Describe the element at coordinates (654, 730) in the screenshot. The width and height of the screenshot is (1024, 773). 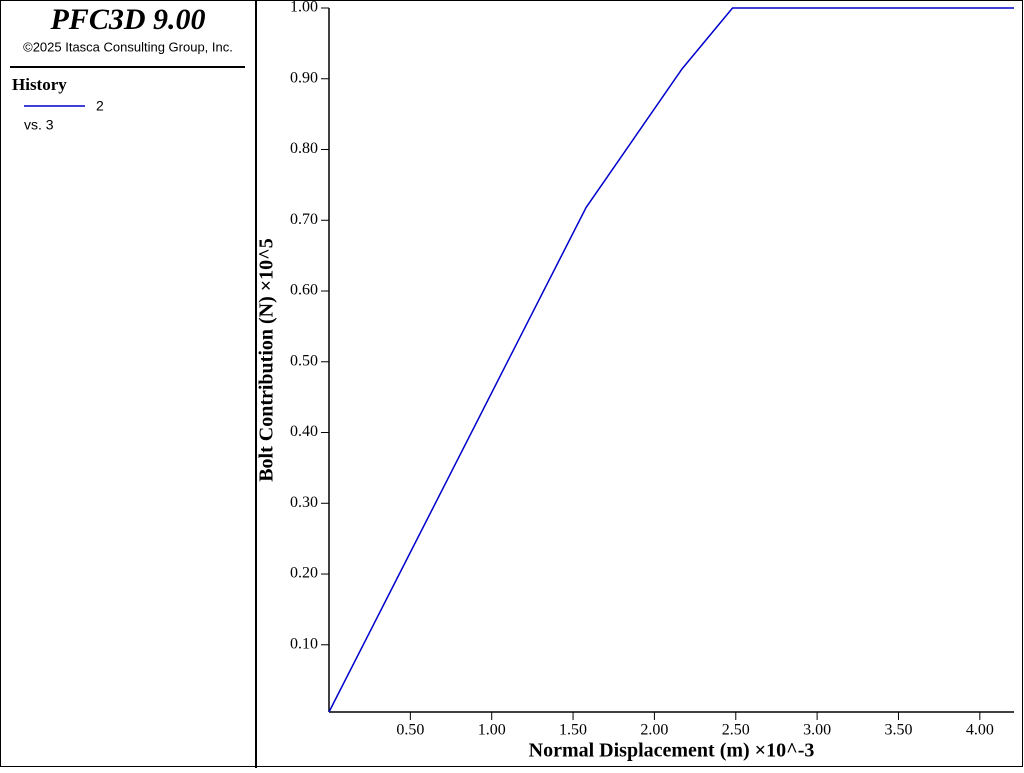
I see `x-tick-label: 2.00` at that location.